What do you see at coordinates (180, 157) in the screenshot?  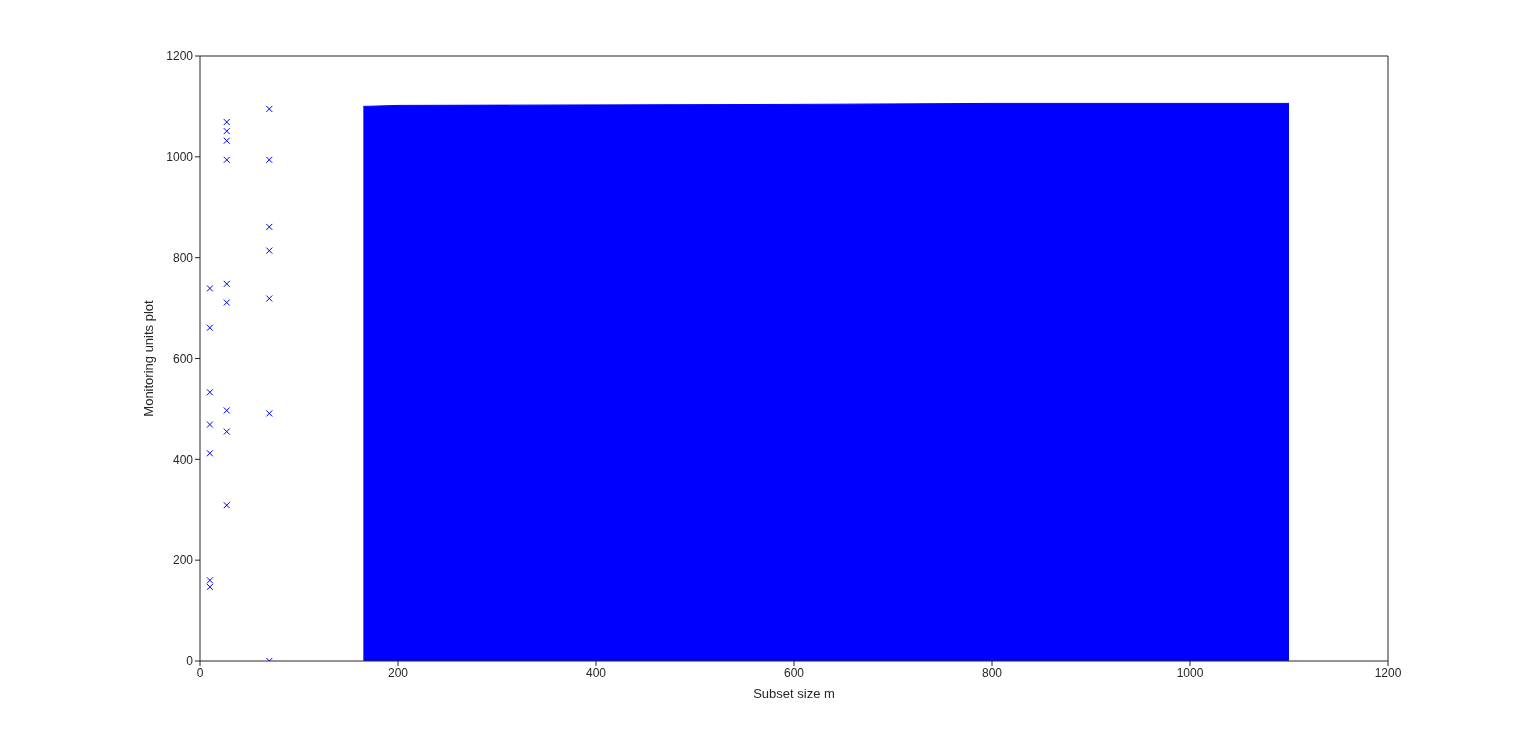 I see `y-tick-label: 1000` at bounding box center [180, 157].